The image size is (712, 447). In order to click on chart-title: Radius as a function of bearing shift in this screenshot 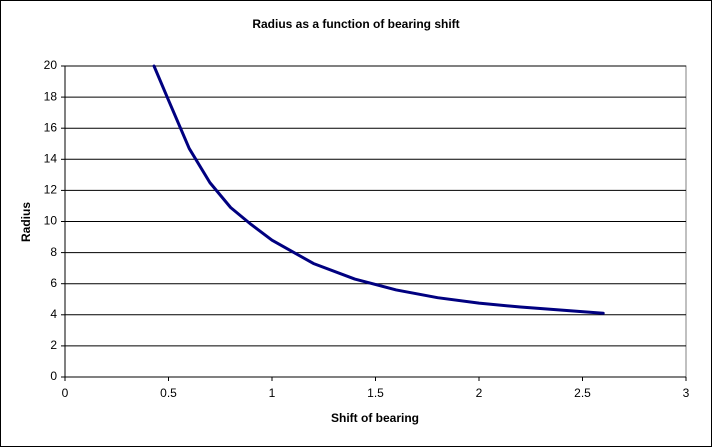, I will do `click(355, 24)`.